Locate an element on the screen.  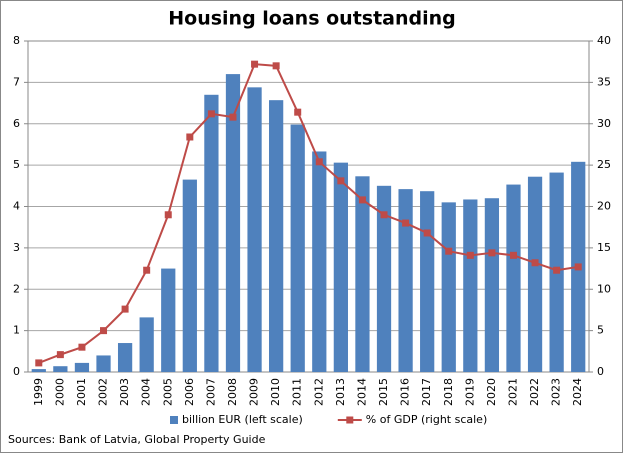
x-tick-label: 2006 is located at coordinates (189, 392).